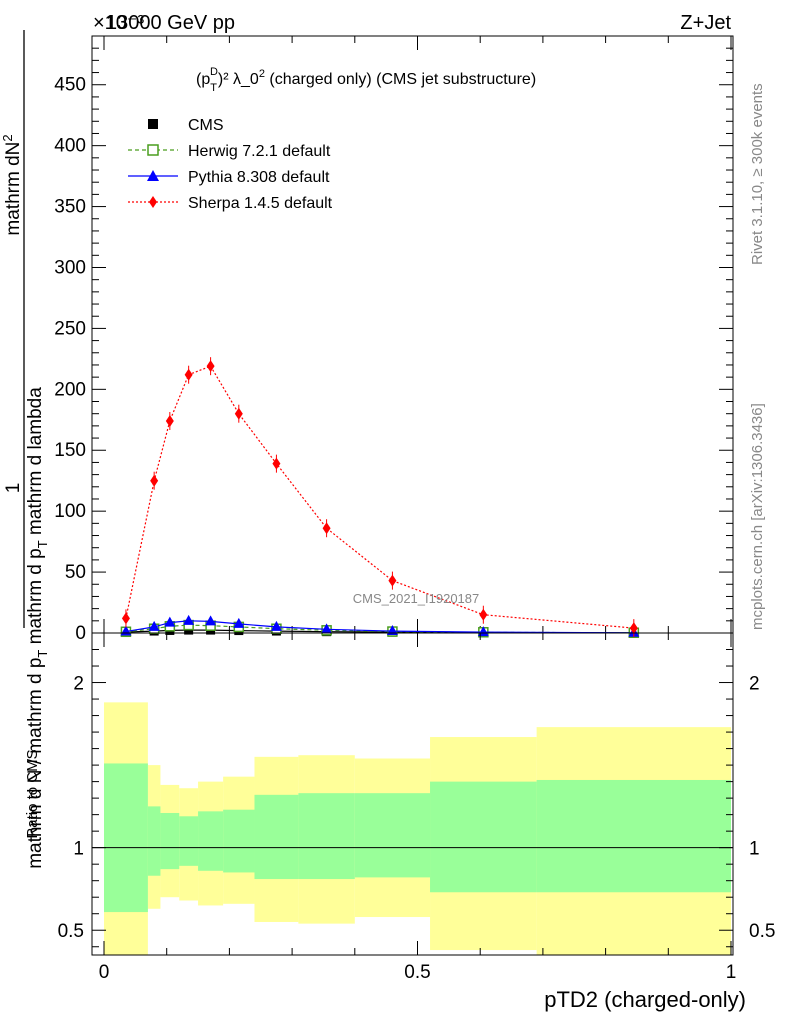  What do you see at coordinates (757, 174) in the screenshot?
I see `rivet-label: Rivet 3.1.10, ≥ 300k events` at bounding box center [757, 174].